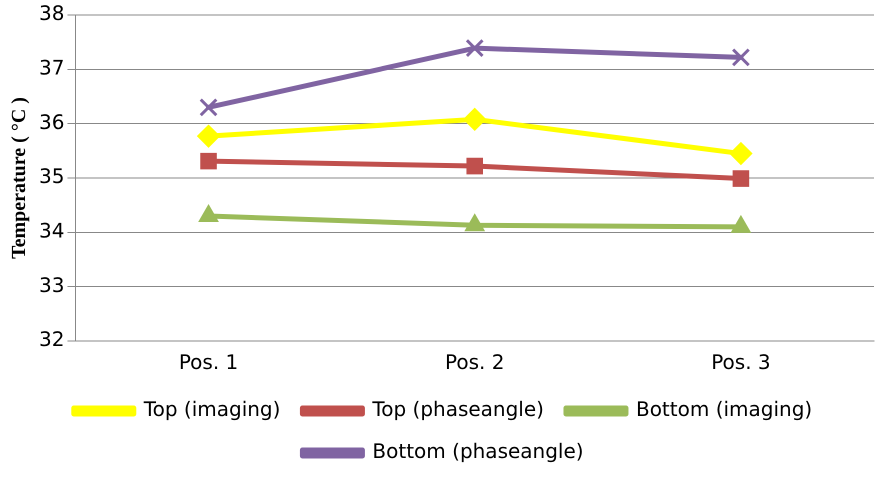  Describe the element at coordinates (474, 362) in the screenshot. I see `x-tick-label: Pos. 2` at that location.